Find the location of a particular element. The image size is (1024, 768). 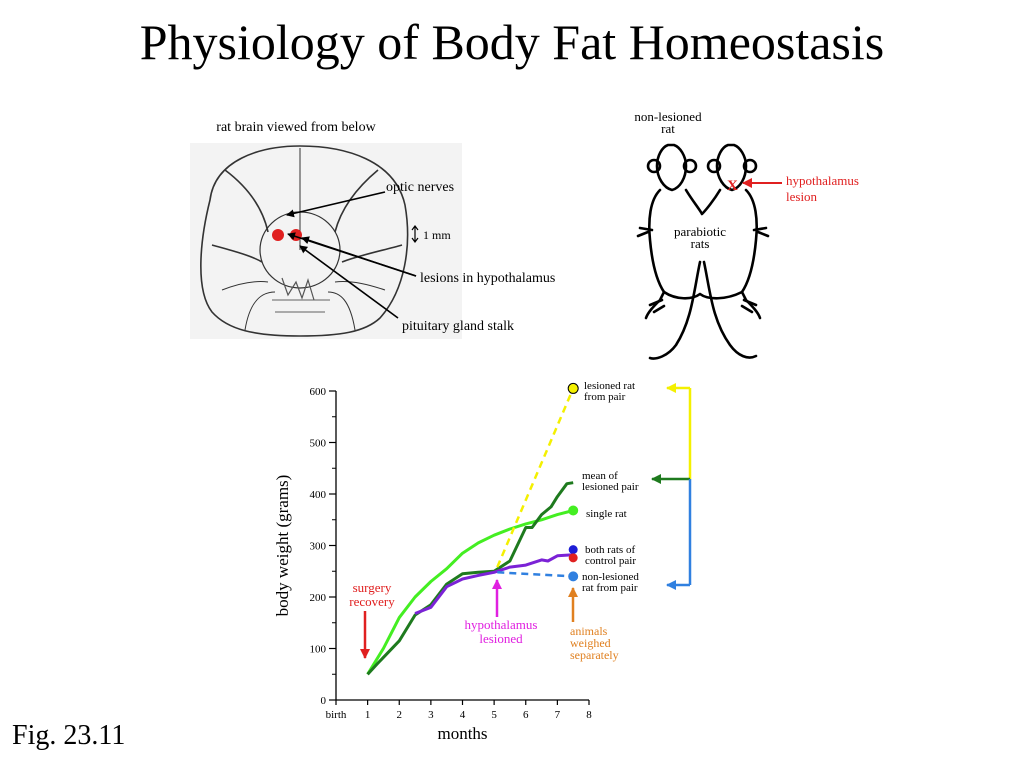

brain-caption: rat brain viewed from below is located at coordinates (296, 127).